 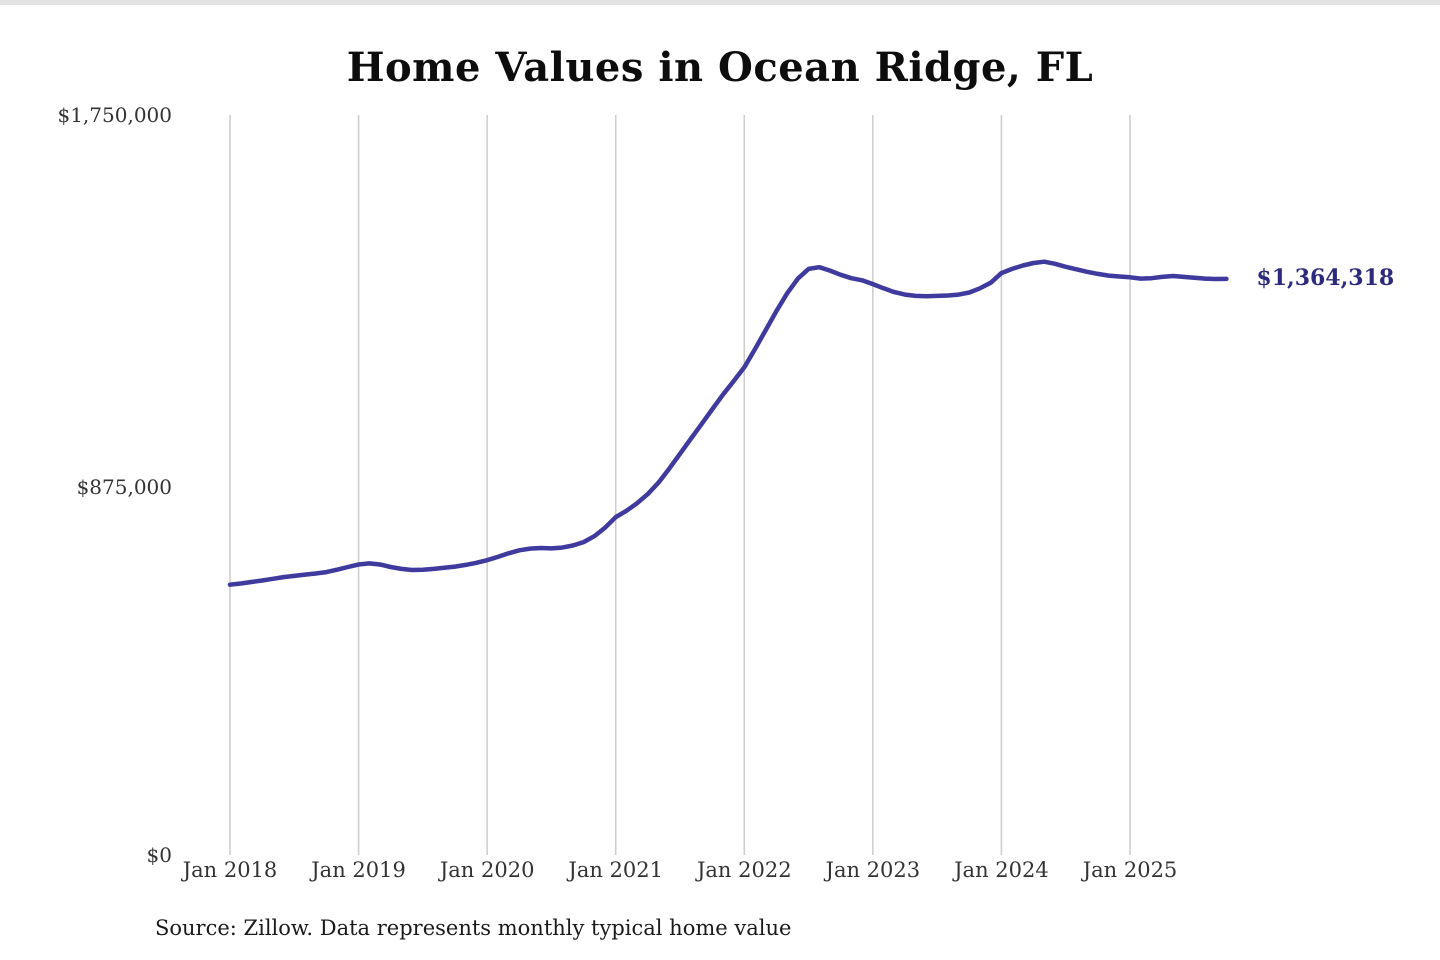 I want to click on x-axis-tick-label: Jan 2020, so click(x=487, y=870).